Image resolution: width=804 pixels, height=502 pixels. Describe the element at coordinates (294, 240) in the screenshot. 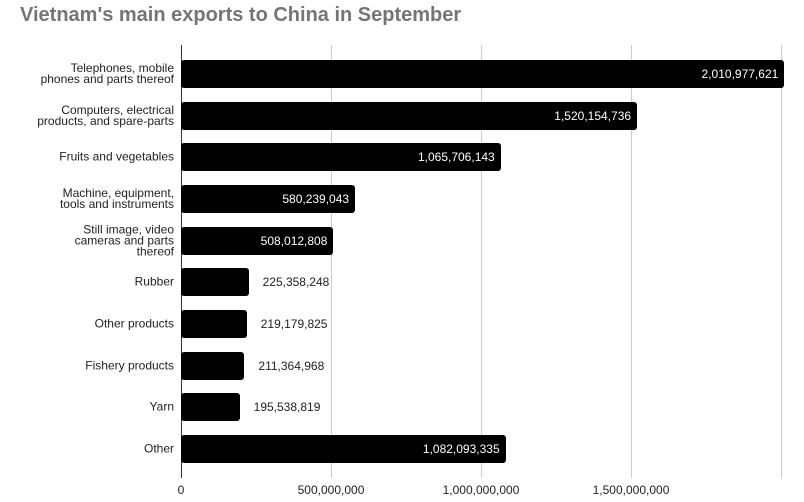

I see `value-label: 508,012,808` at that location.